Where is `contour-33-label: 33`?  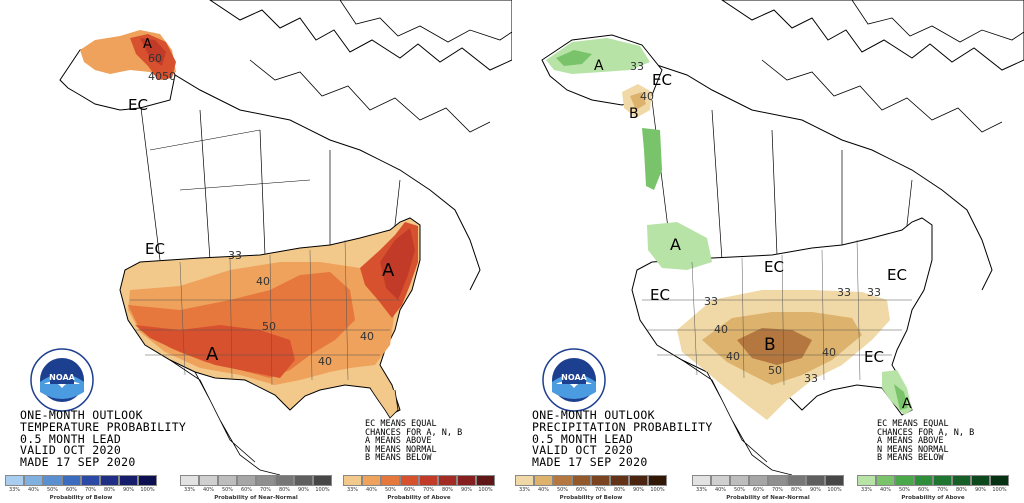 contour-33-label: 33 is located at coordinates (235, 255).